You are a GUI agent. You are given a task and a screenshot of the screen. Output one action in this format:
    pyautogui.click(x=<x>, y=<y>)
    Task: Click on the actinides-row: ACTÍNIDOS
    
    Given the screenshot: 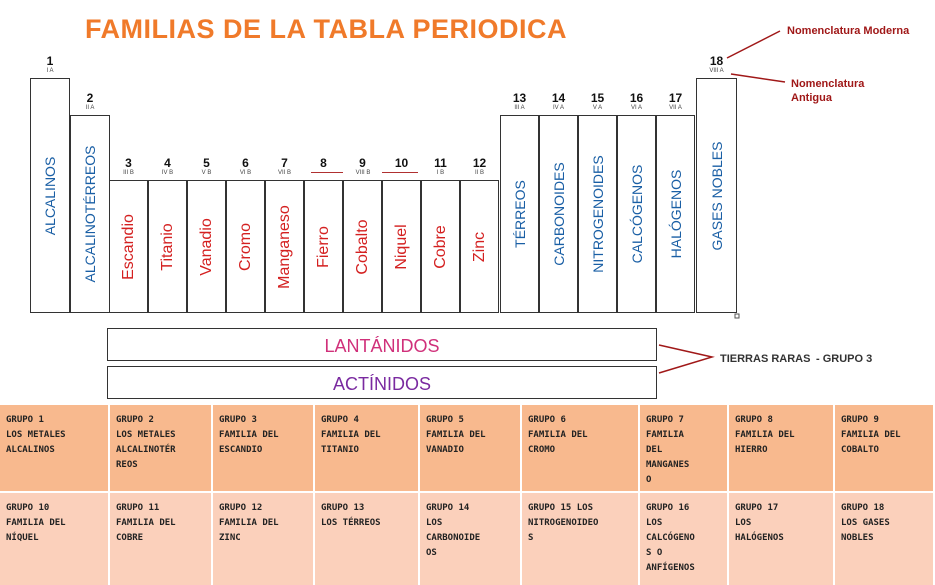 What is the action you would take?
    pyautogui.click(x=382, y=382)
    